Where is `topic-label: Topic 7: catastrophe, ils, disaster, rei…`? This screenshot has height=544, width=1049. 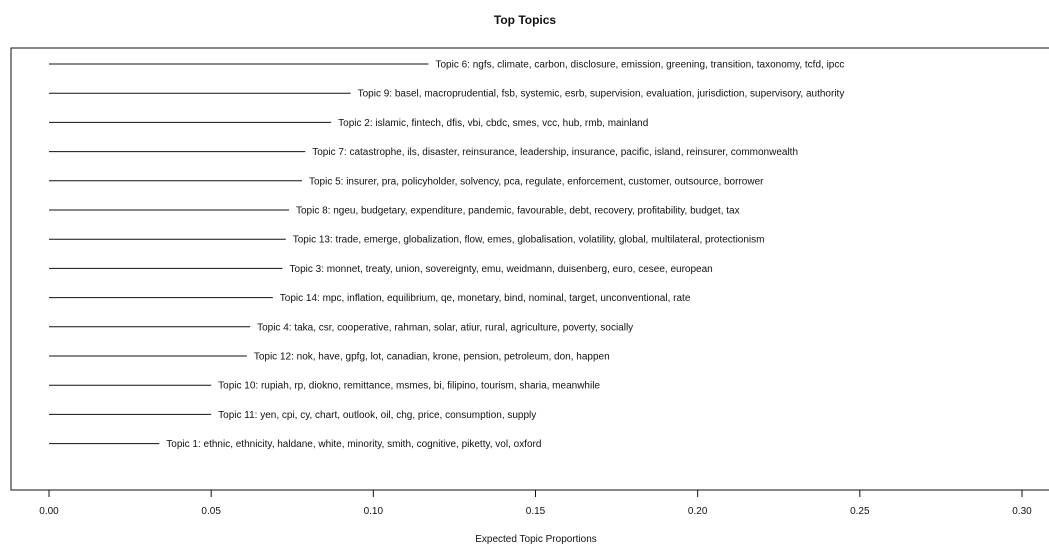 topic-label: Topic 7: catastrophe, ils, disaster, rei… is located at coordinates (555, 152).